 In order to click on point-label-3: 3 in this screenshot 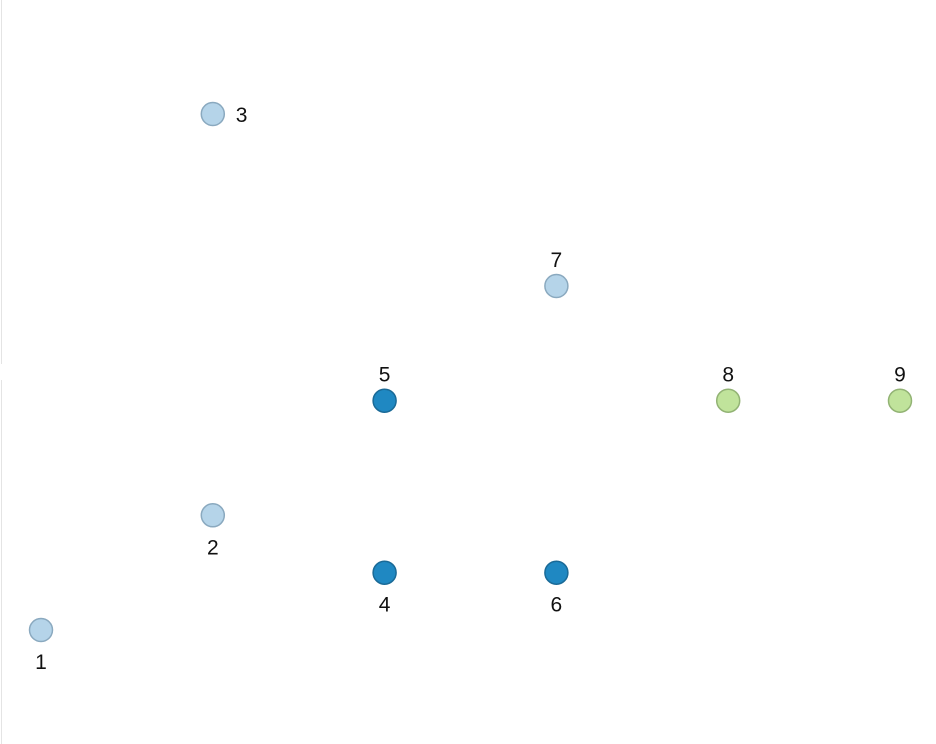, I will do `click(242, 115)`.